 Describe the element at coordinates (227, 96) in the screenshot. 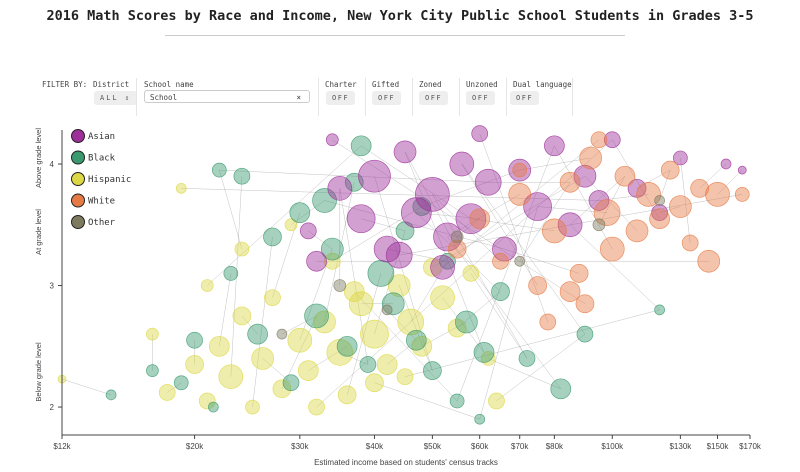

I see `school-name-input: School ×` at that location.